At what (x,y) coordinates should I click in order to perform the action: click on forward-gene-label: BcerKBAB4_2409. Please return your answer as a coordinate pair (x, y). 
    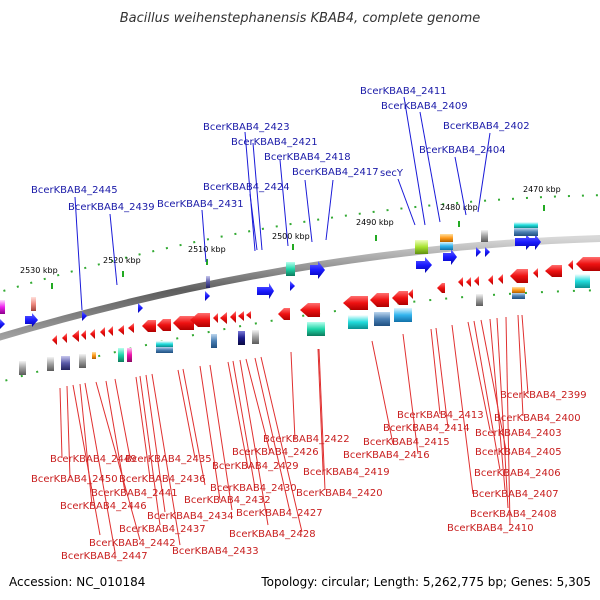
    Looking at the image, I should click on (424, 106).